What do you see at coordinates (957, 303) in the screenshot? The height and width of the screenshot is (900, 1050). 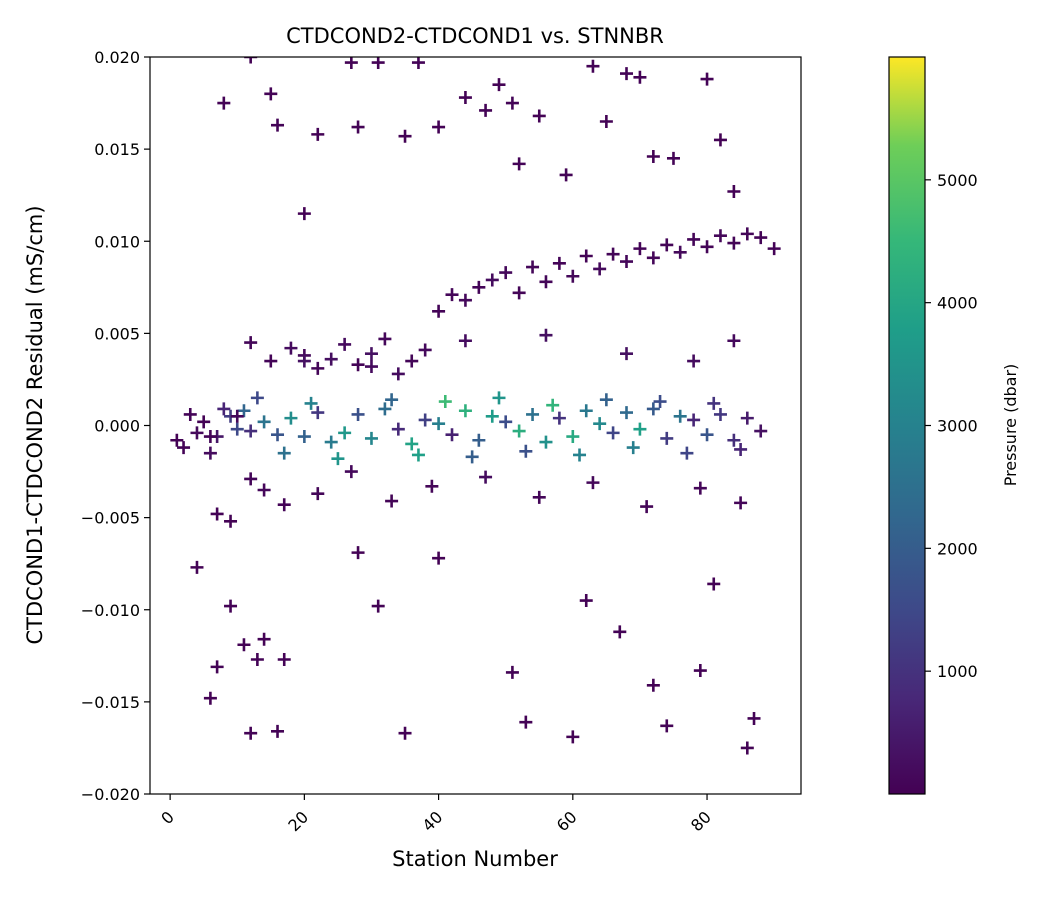 I see `colorbar-tick-label: 4000` at bounding box center [957, 303].